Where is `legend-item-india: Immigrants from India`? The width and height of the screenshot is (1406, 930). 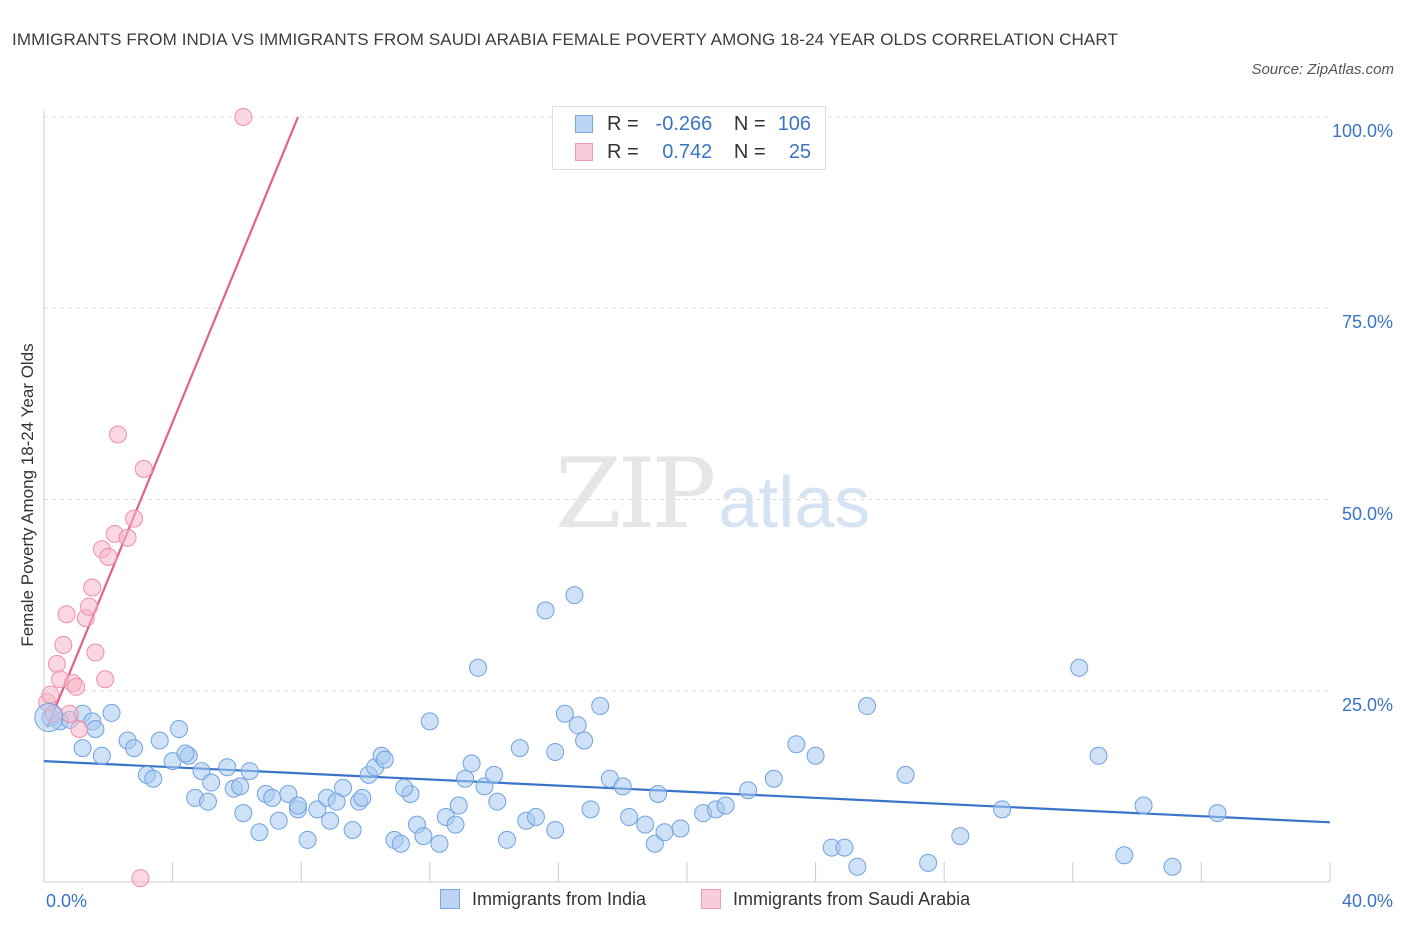 legend-item-india: Immigrants from India is located at coordinates (543, 899).